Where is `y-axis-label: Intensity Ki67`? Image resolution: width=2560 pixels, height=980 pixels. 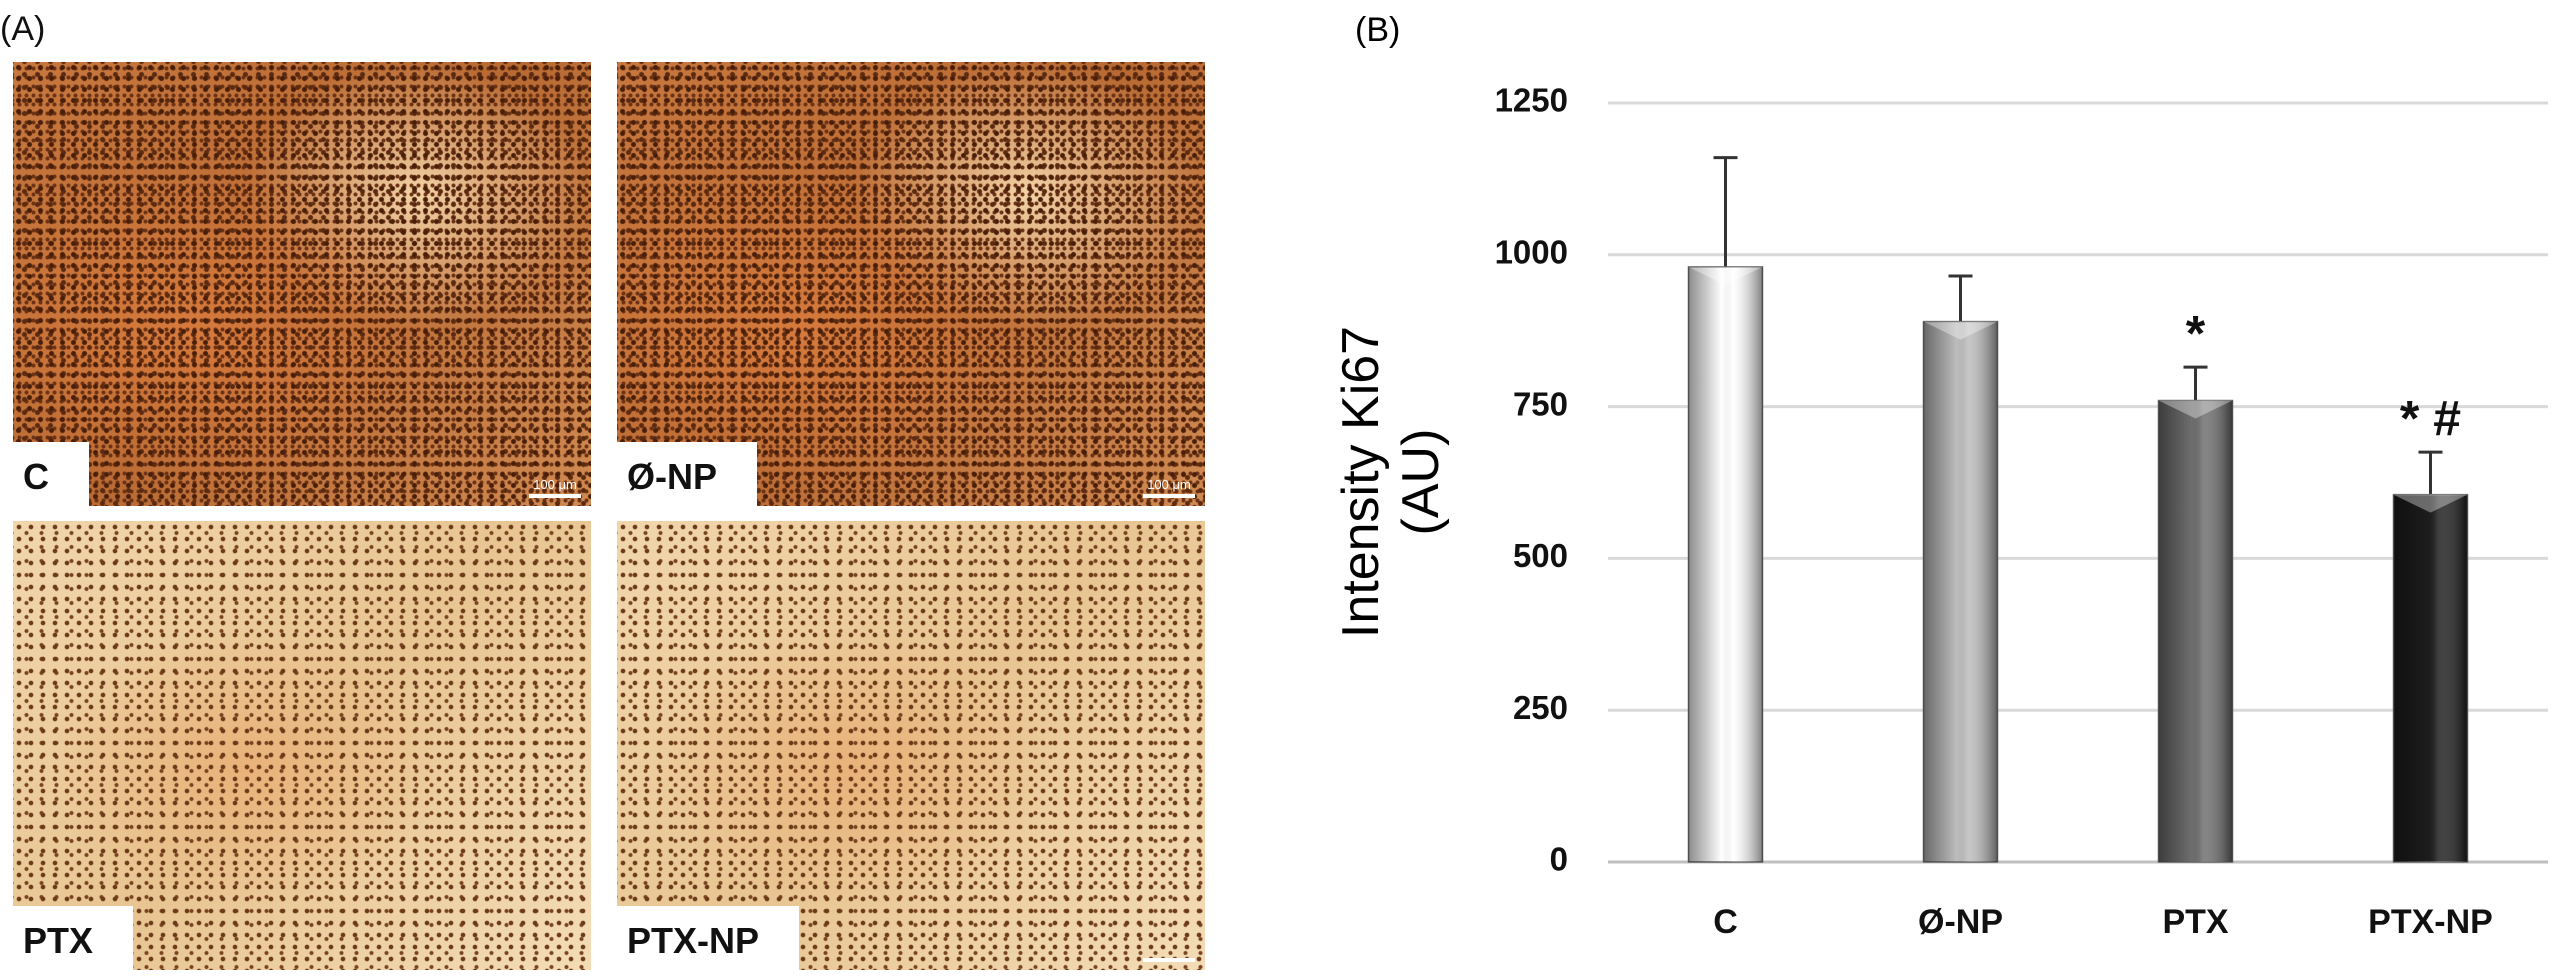 y-axis-label: Intensity Ki67 is located at coordinates (1361, 482).